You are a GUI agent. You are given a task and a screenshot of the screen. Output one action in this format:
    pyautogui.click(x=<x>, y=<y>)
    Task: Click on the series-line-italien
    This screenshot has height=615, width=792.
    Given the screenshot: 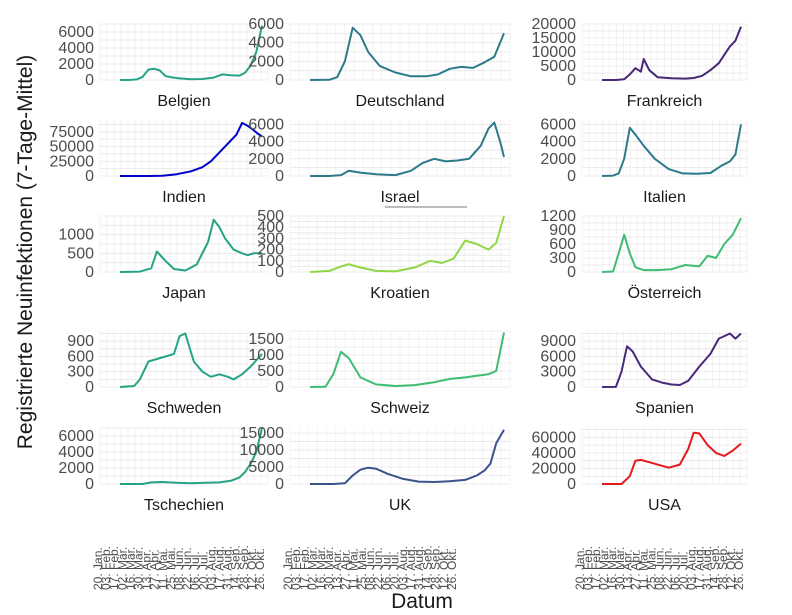 What is the action you would take?
    pyautogui.click(x=671, y=150)
    